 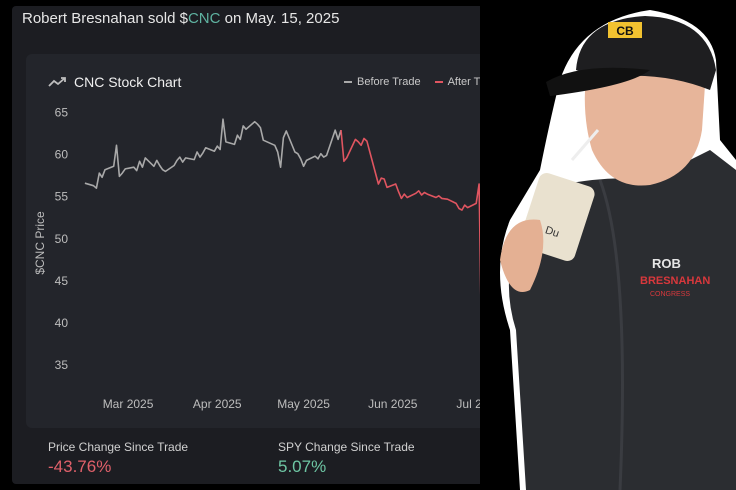 I want to click on series-line-before, so click(x=213, y=153).